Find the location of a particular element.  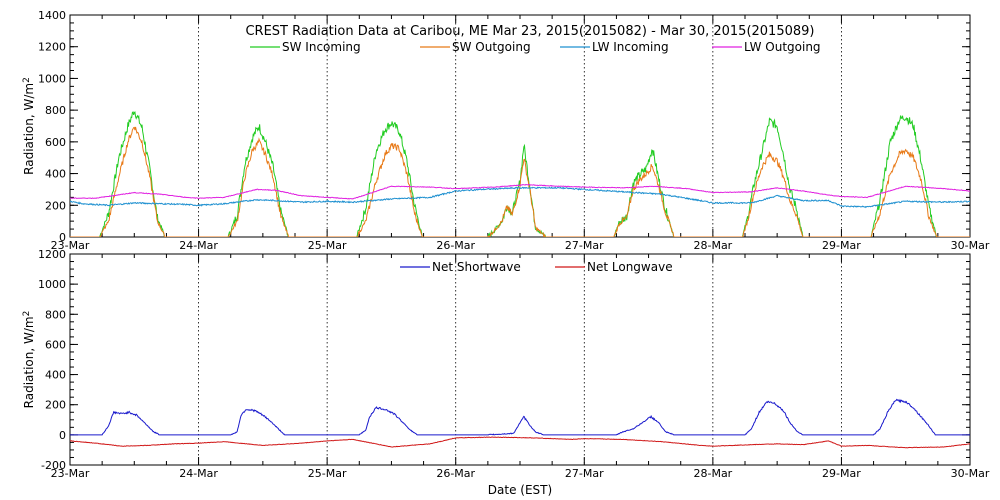

legend-label: SW Outgoing is located at coordinates (491, 47).